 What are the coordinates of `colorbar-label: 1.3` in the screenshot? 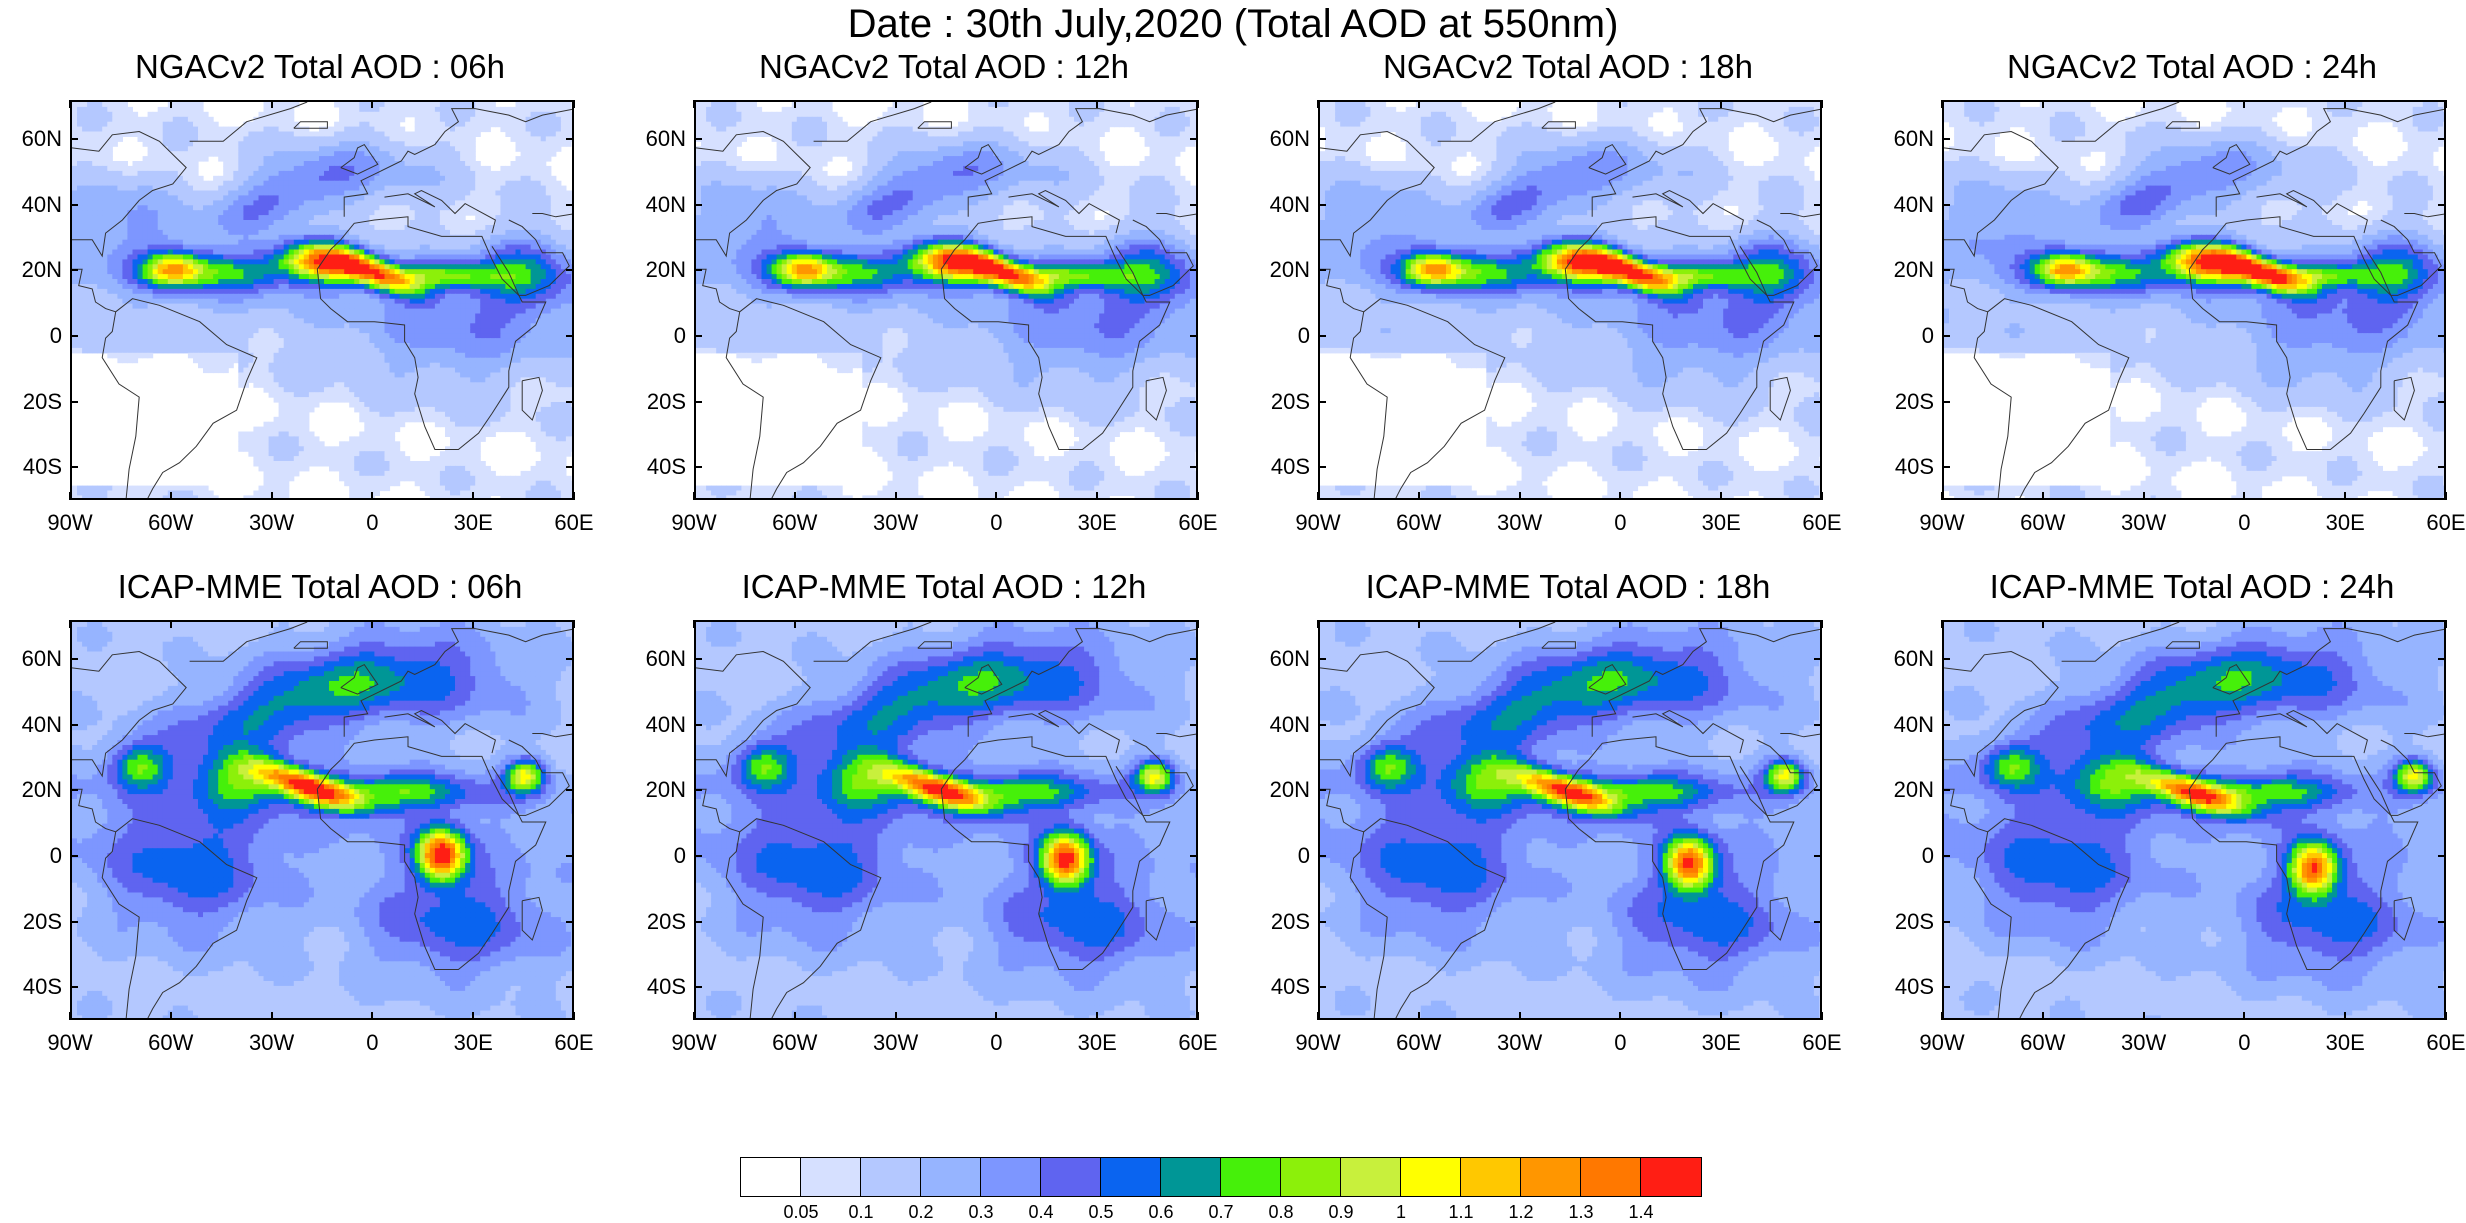 It's located at (1580, 1212).